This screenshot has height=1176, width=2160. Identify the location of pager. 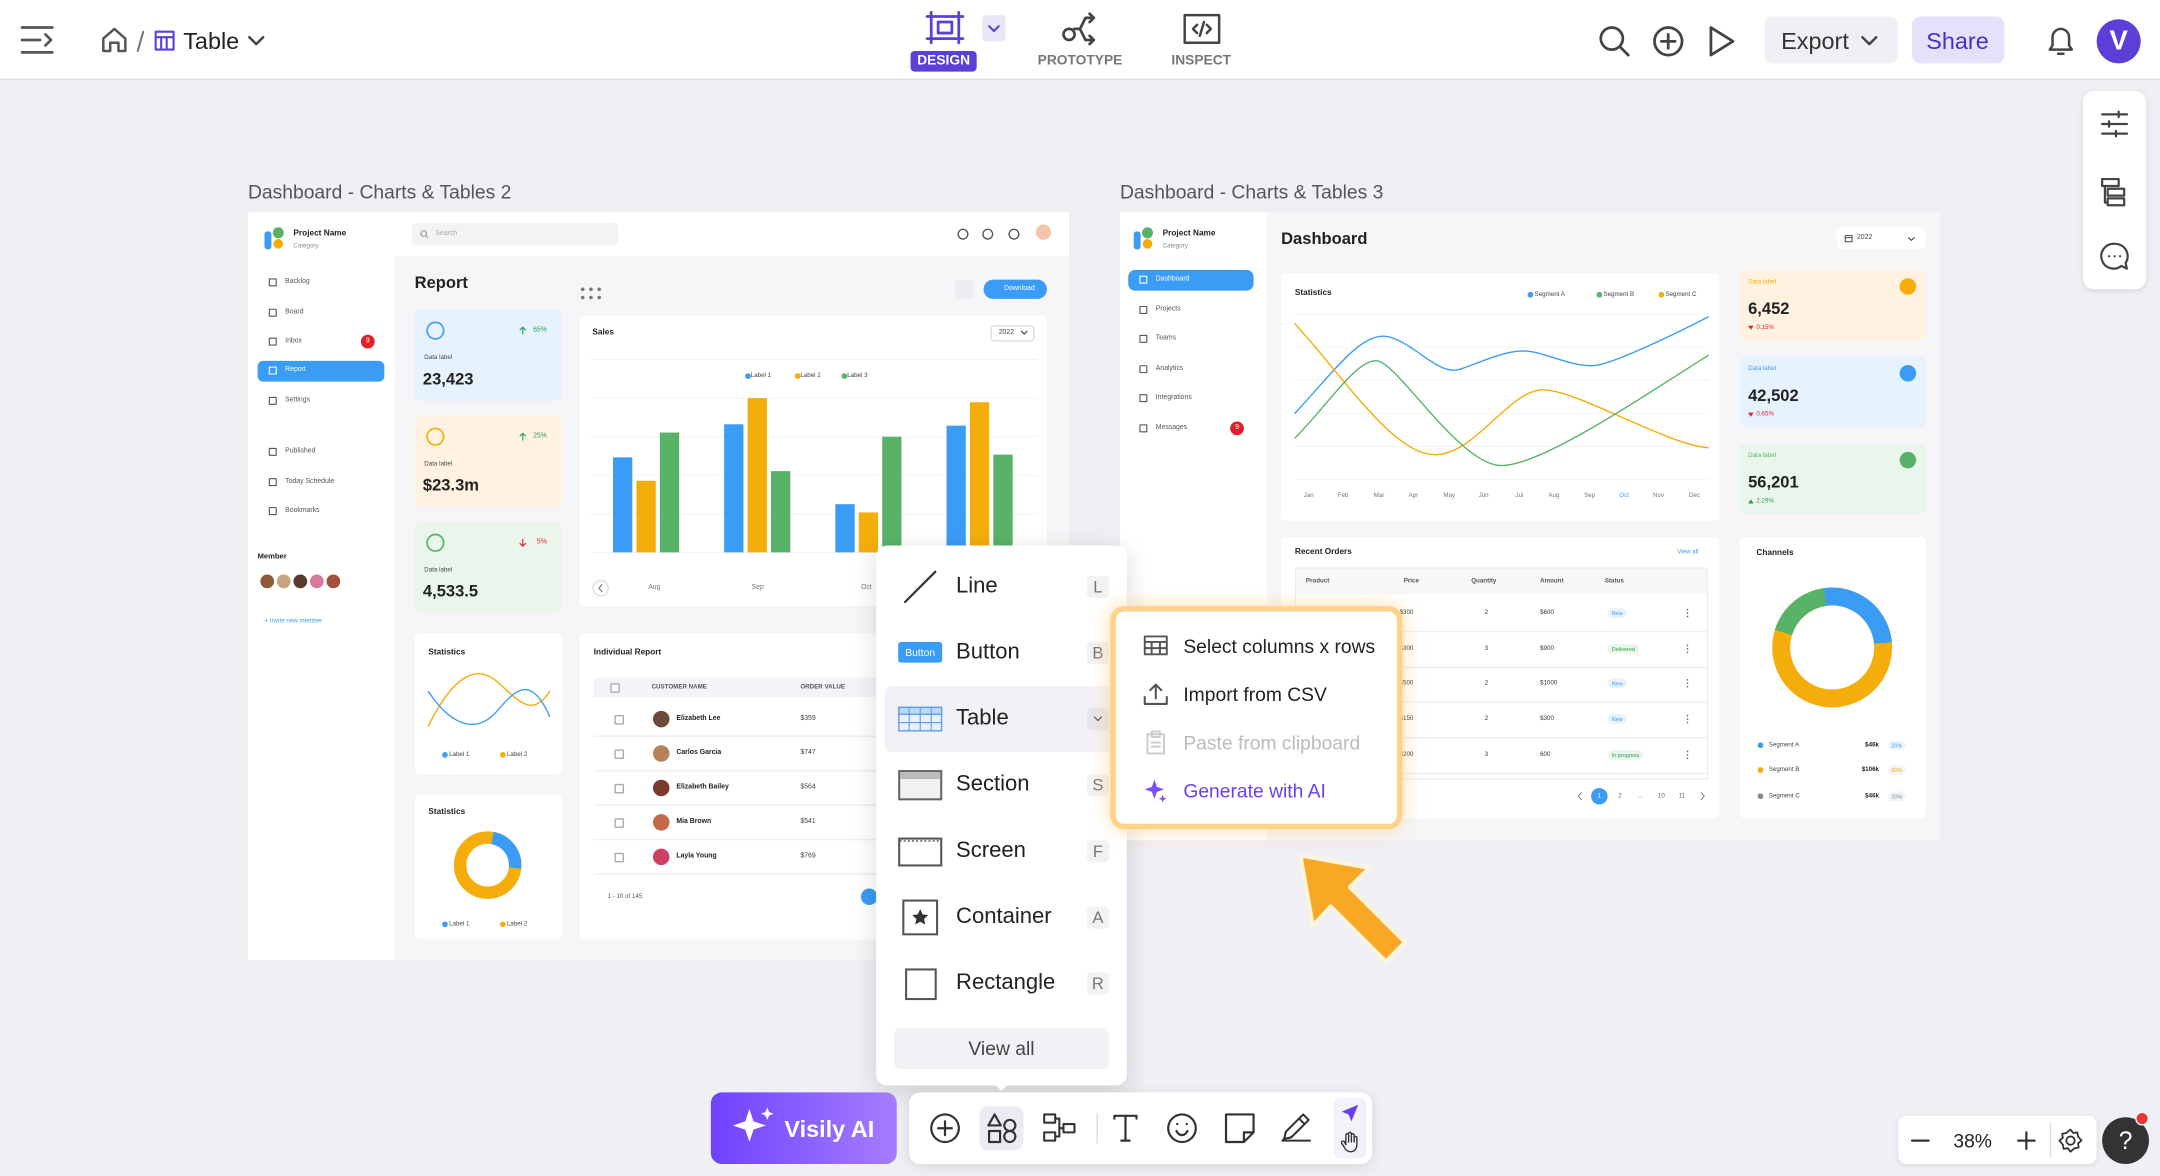
(600, 588).